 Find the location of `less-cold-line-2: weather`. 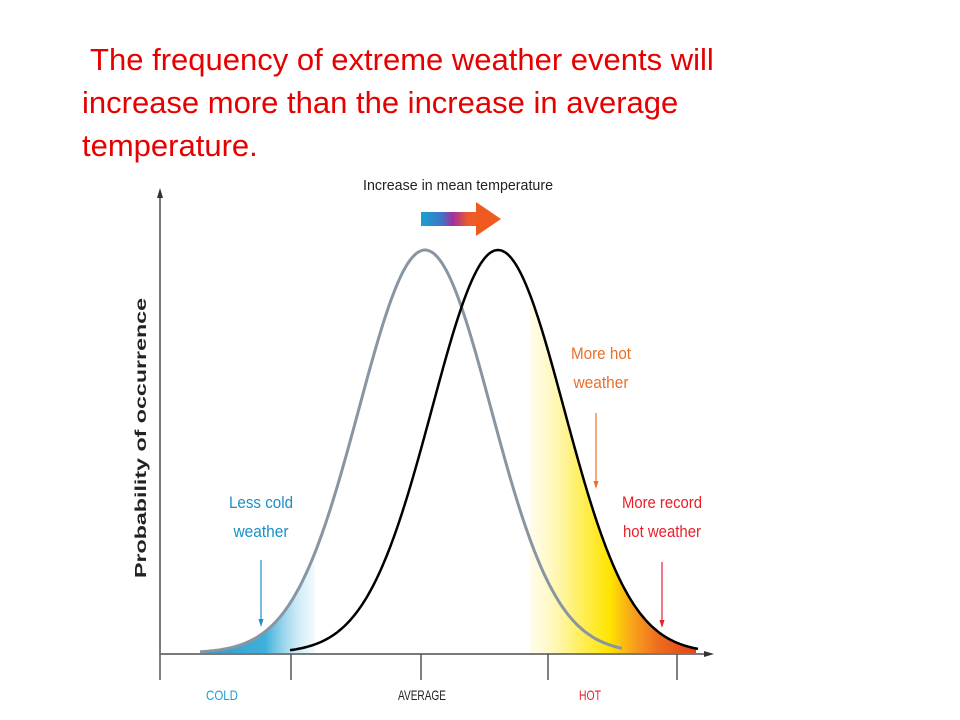

less-cold-line-2: weather is located at coordinates (261, 531).